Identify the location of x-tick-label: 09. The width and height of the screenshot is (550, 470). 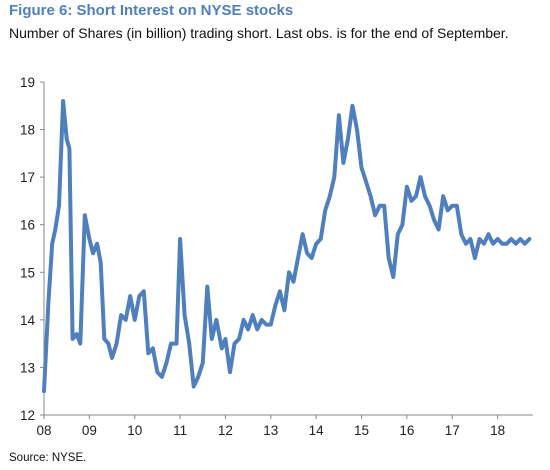
(89, 430).